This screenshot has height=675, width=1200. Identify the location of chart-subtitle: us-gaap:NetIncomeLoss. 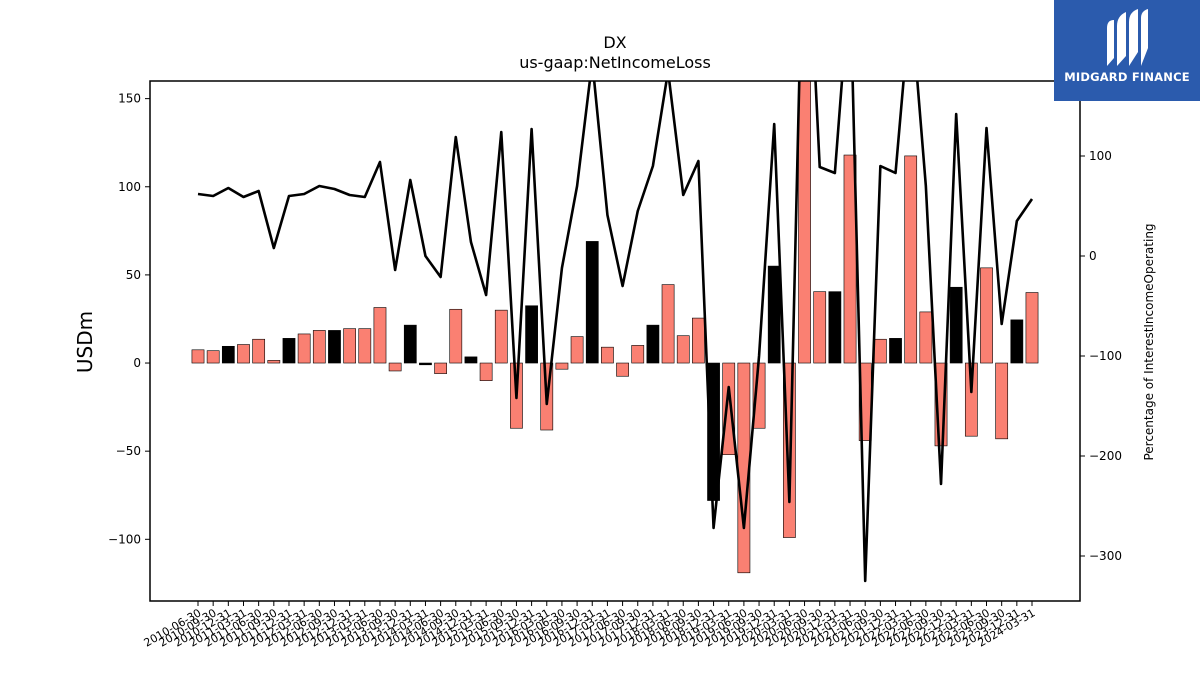
(615, 62).